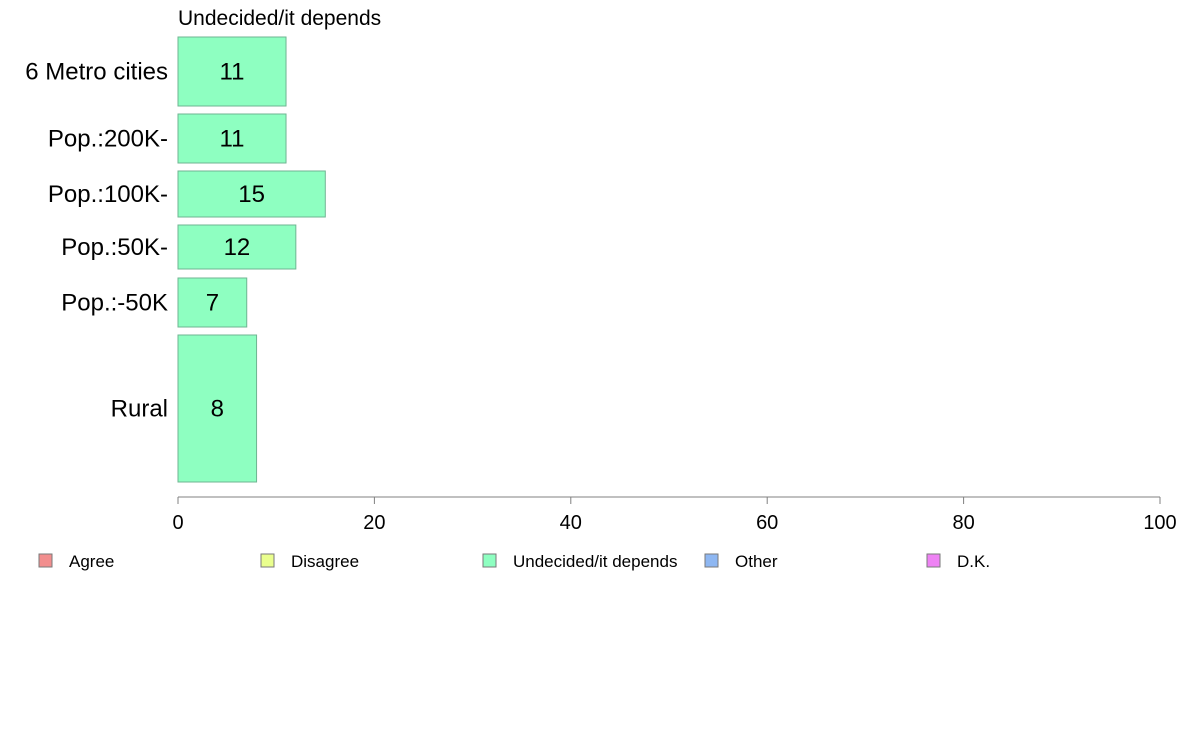 The width and height of the screenshot is (1188, 736). Describe the element at coordinates (1159, 523) in the screenshot. I see `x-tick-label: 100` at that location.